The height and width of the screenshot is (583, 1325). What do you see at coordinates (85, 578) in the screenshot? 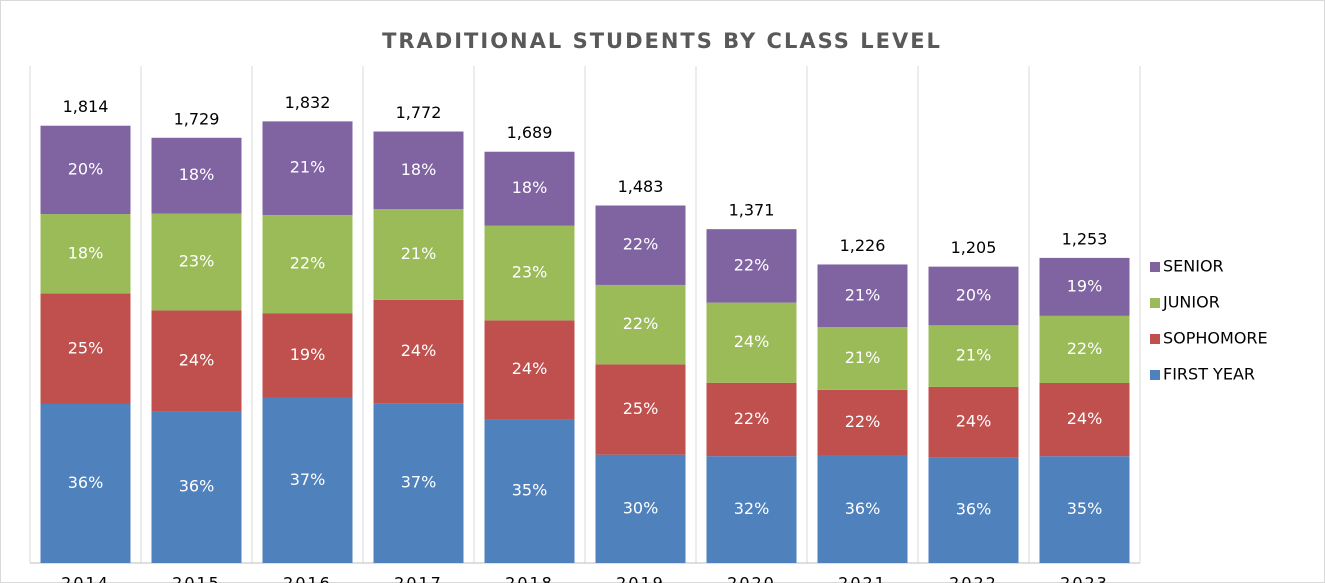
I see `x-tick-label: 2014` at bounding box center [85, 578].